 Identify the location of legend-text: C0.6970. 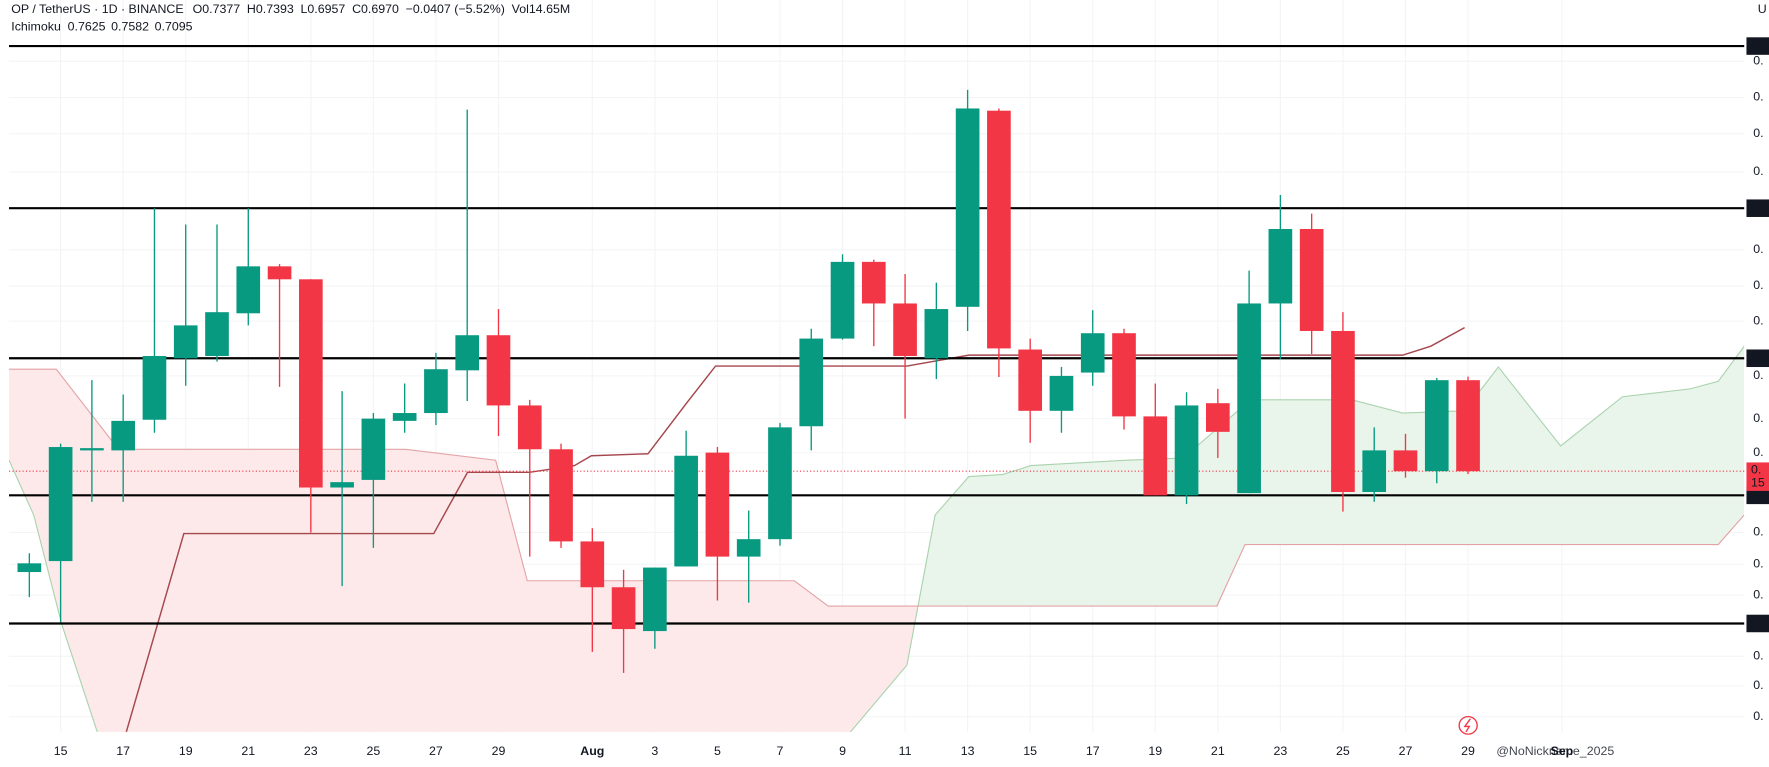
(375, 9).